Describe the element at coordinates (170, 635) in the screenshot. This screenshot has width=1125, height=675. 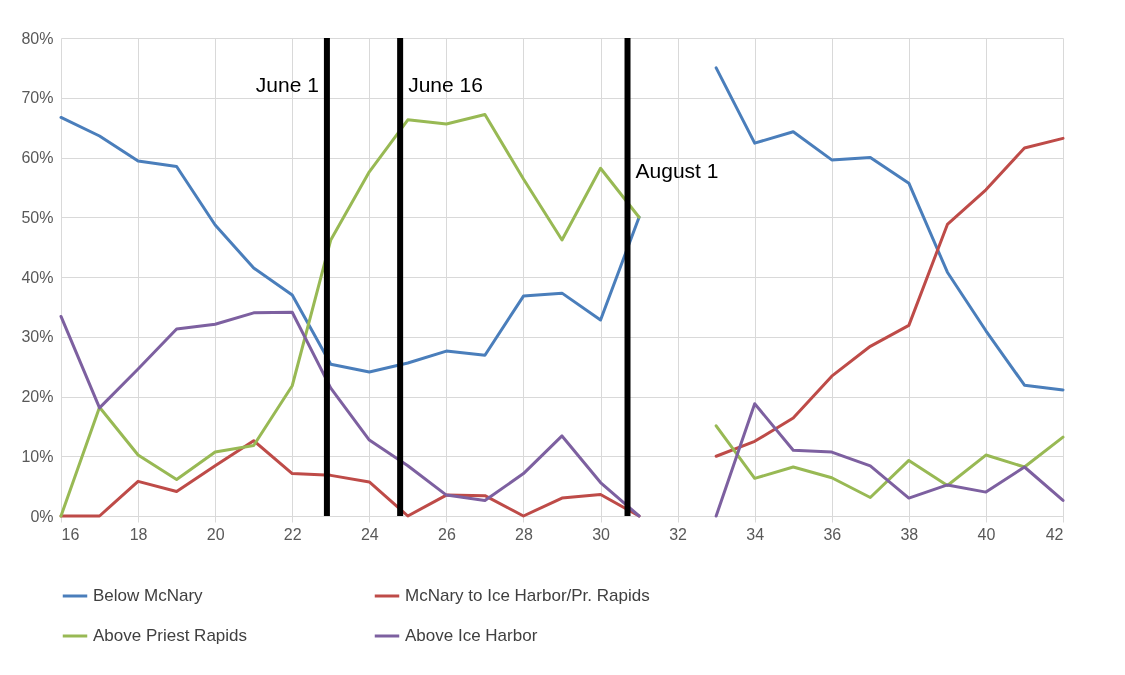
I see `legend-label: Above Priest Rapids` at that location.